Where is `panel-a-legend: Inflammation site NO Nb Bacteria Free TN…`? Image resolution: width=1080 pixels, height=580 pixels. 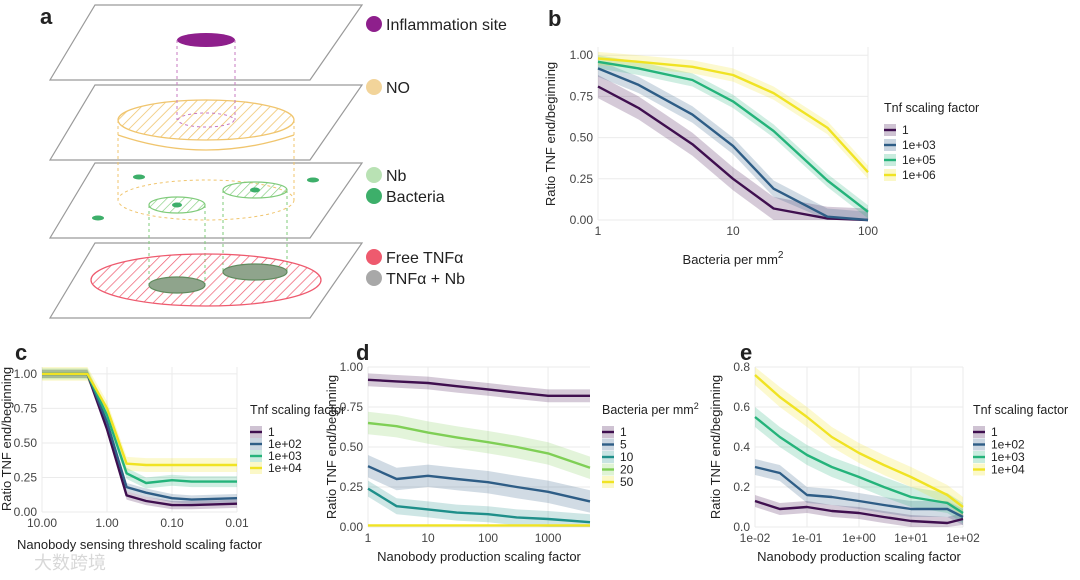
panel-a-legend: Inflammation site NO Nb Bacteria Free TN… is located at coordinates (436, 152).